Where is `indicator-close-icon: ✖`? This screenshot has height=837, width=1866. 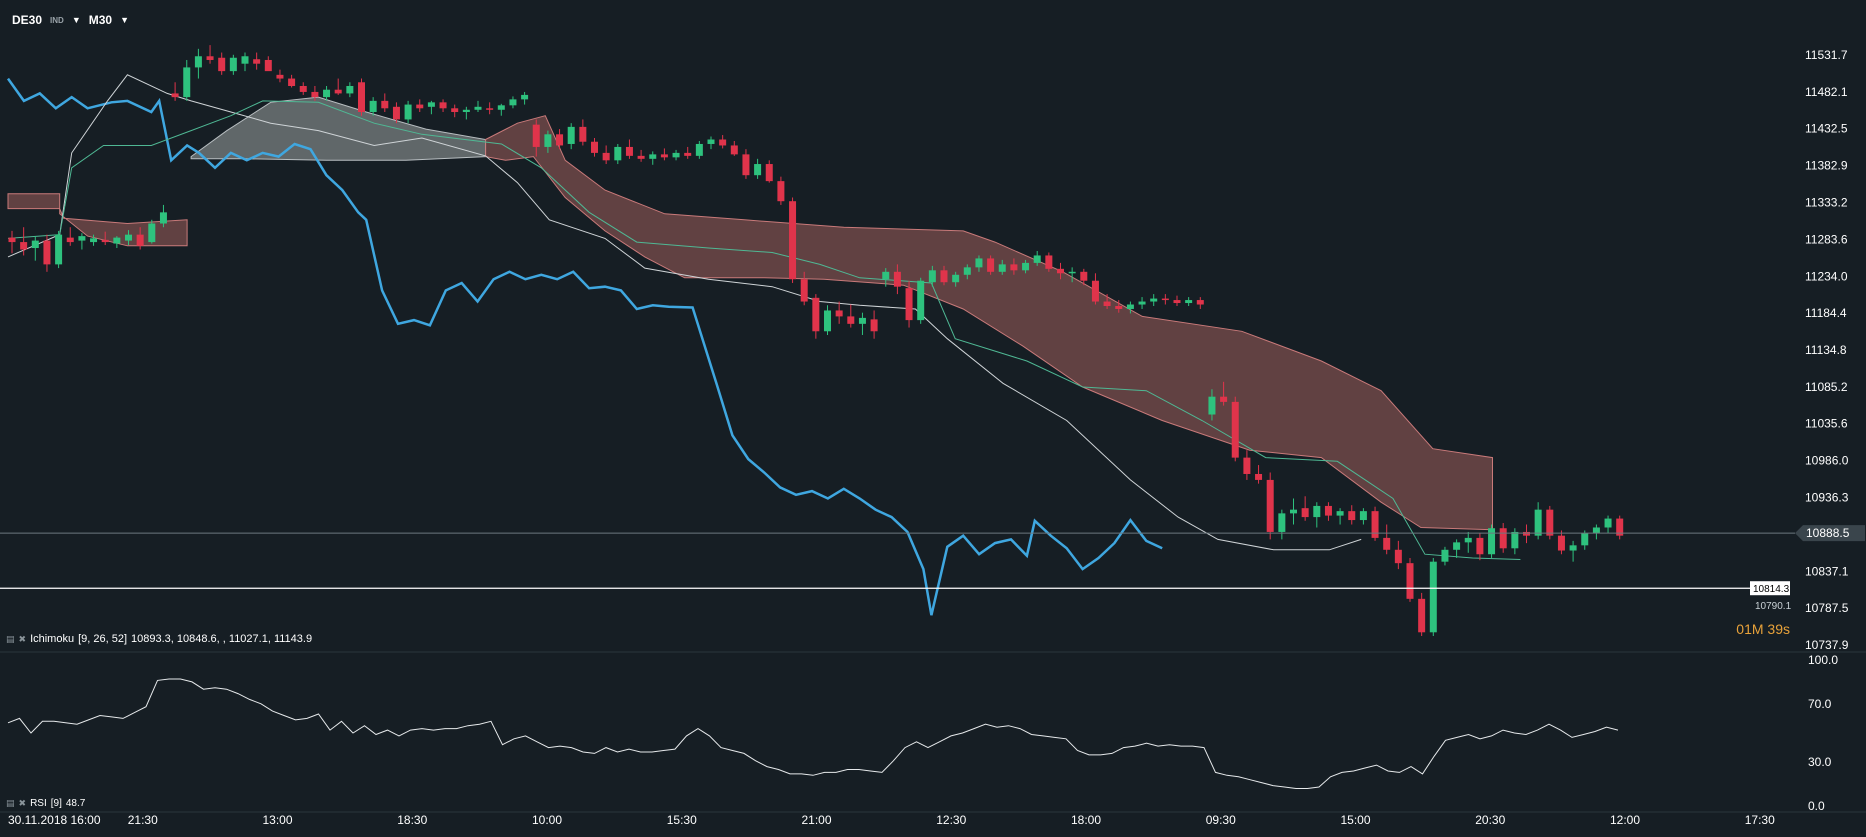
indicator-close-icon: ✖ is located at coordinates (22, 638).